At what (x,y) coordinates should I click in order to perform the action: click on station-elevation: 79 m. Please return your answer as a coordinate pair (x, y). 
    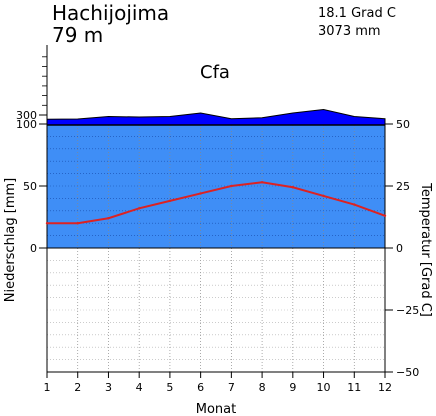
    Looking at the image, I should click on (77, 35).